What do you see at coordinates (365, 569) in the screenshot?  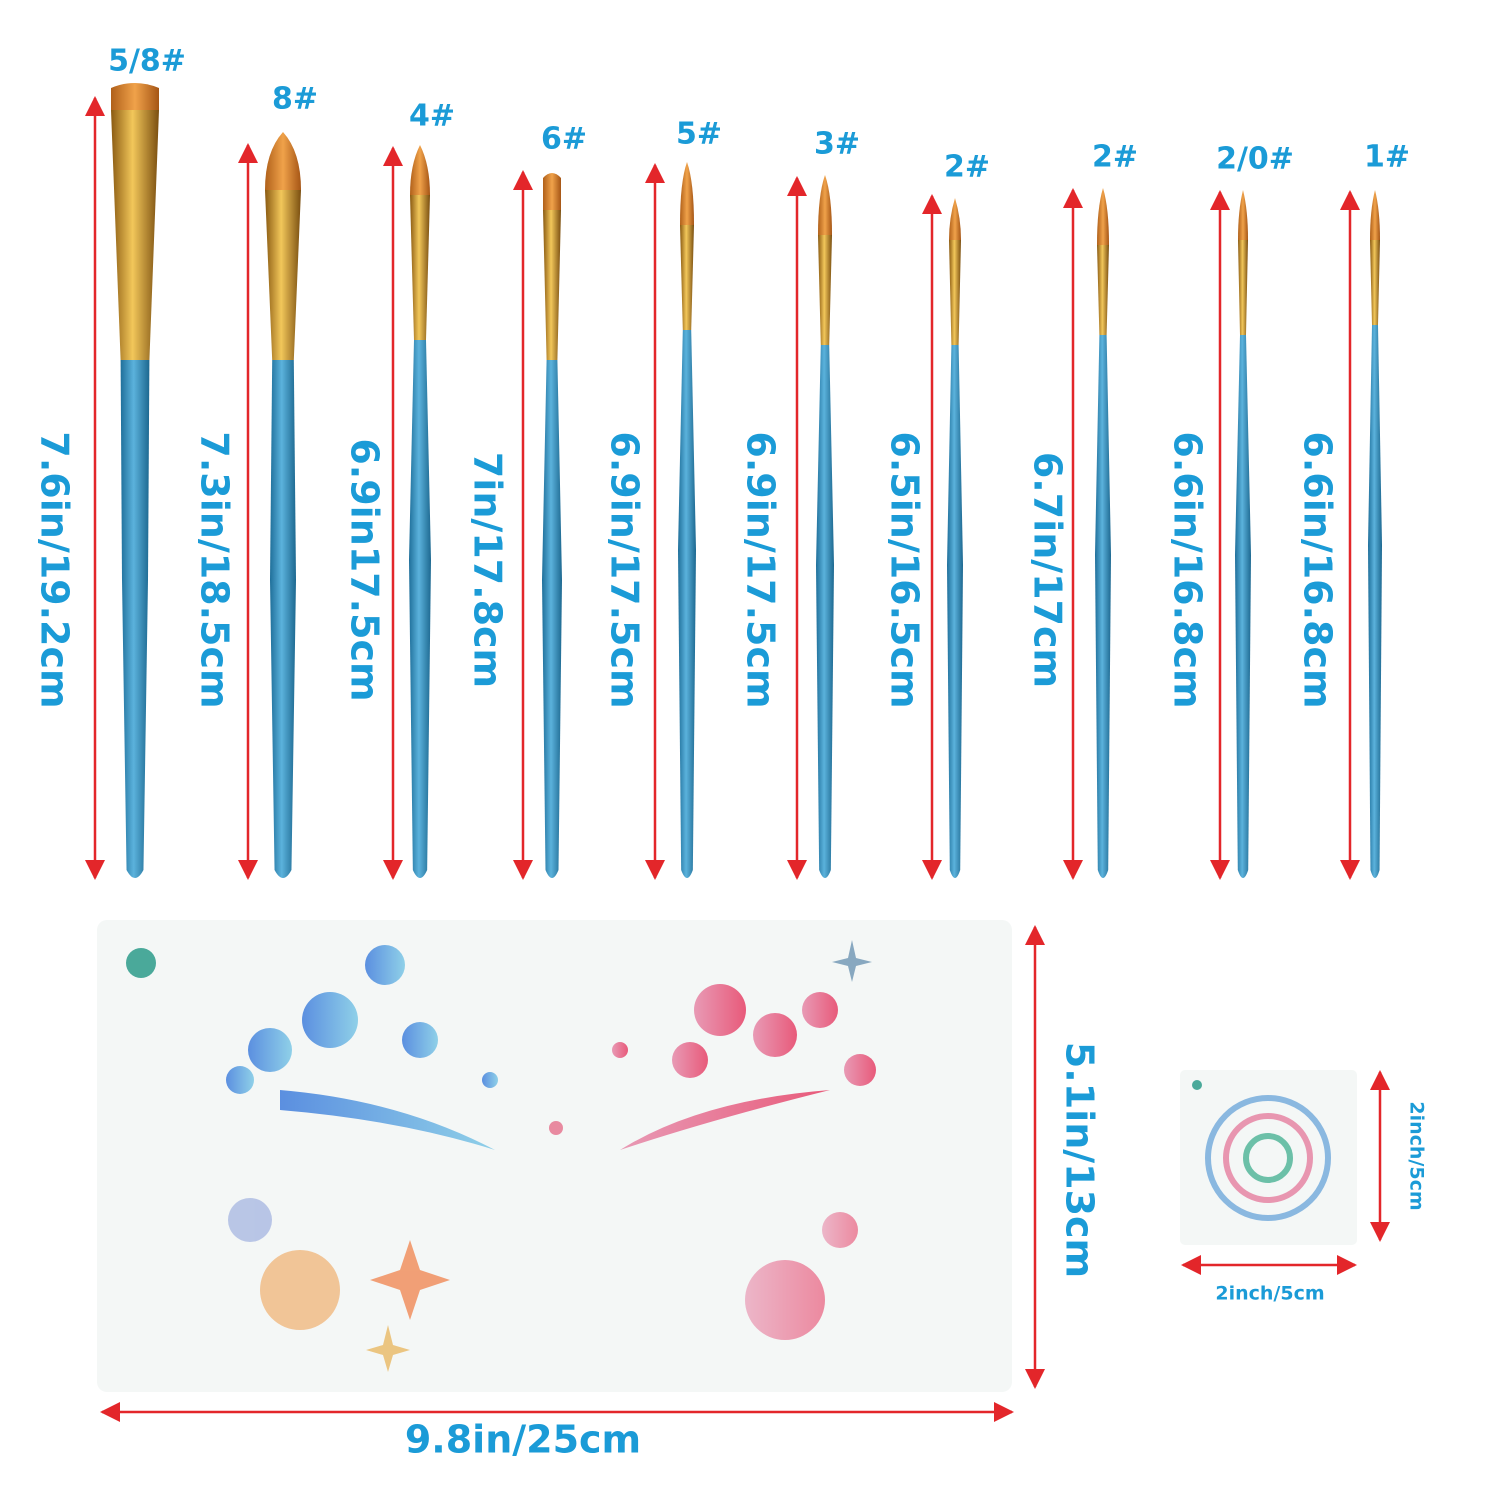 I see `brush-length: 6.9in17.5cm` at bounding box center [365, 569].